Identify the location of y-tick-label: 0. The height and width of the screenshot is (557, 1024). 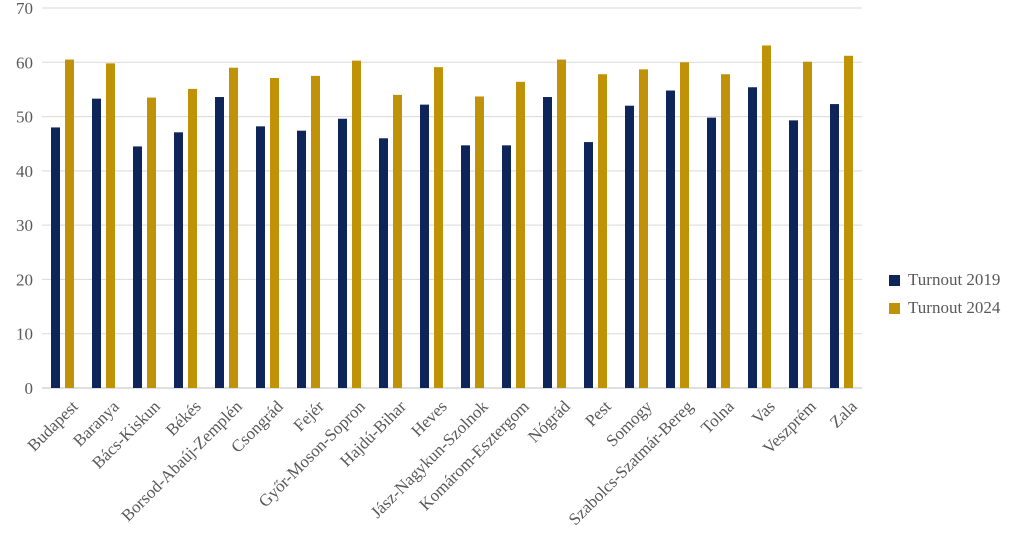
(29, 388).